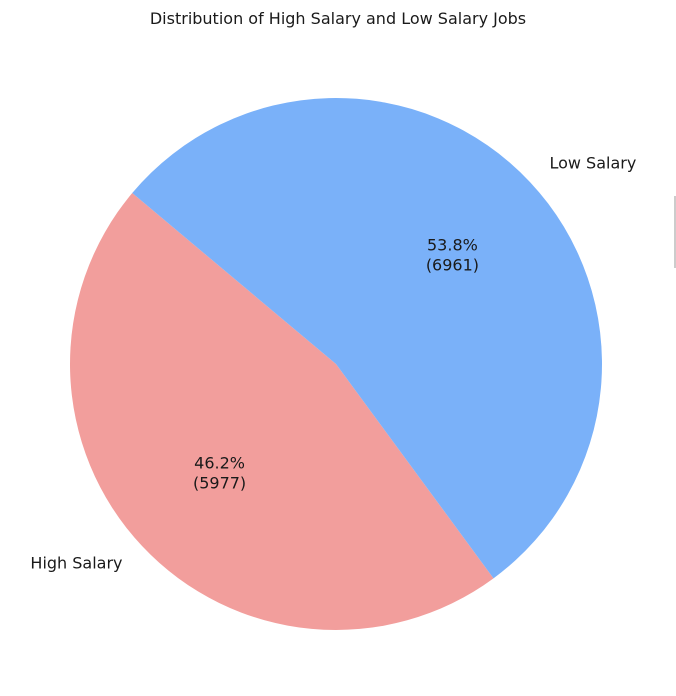 This screenshot has height=696, width=676. What do you see at coordinates (452, 244) in the screenshot?
I see `slice-percent-label: 53.8%` at bounding box center [452, 244].